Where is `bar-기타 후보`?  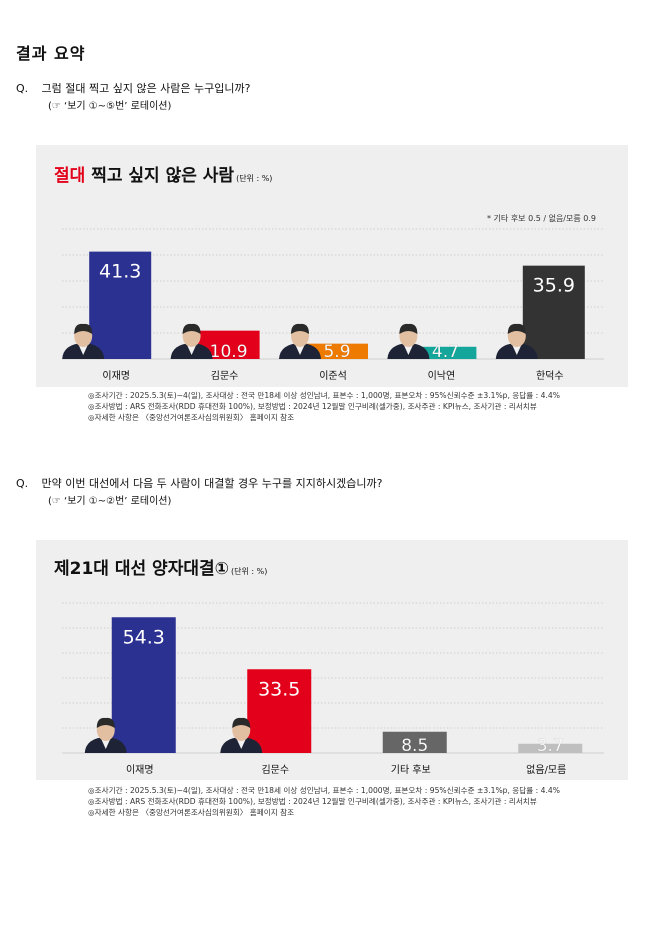 bar-기타 후보 is located at coordinates (414, 742).